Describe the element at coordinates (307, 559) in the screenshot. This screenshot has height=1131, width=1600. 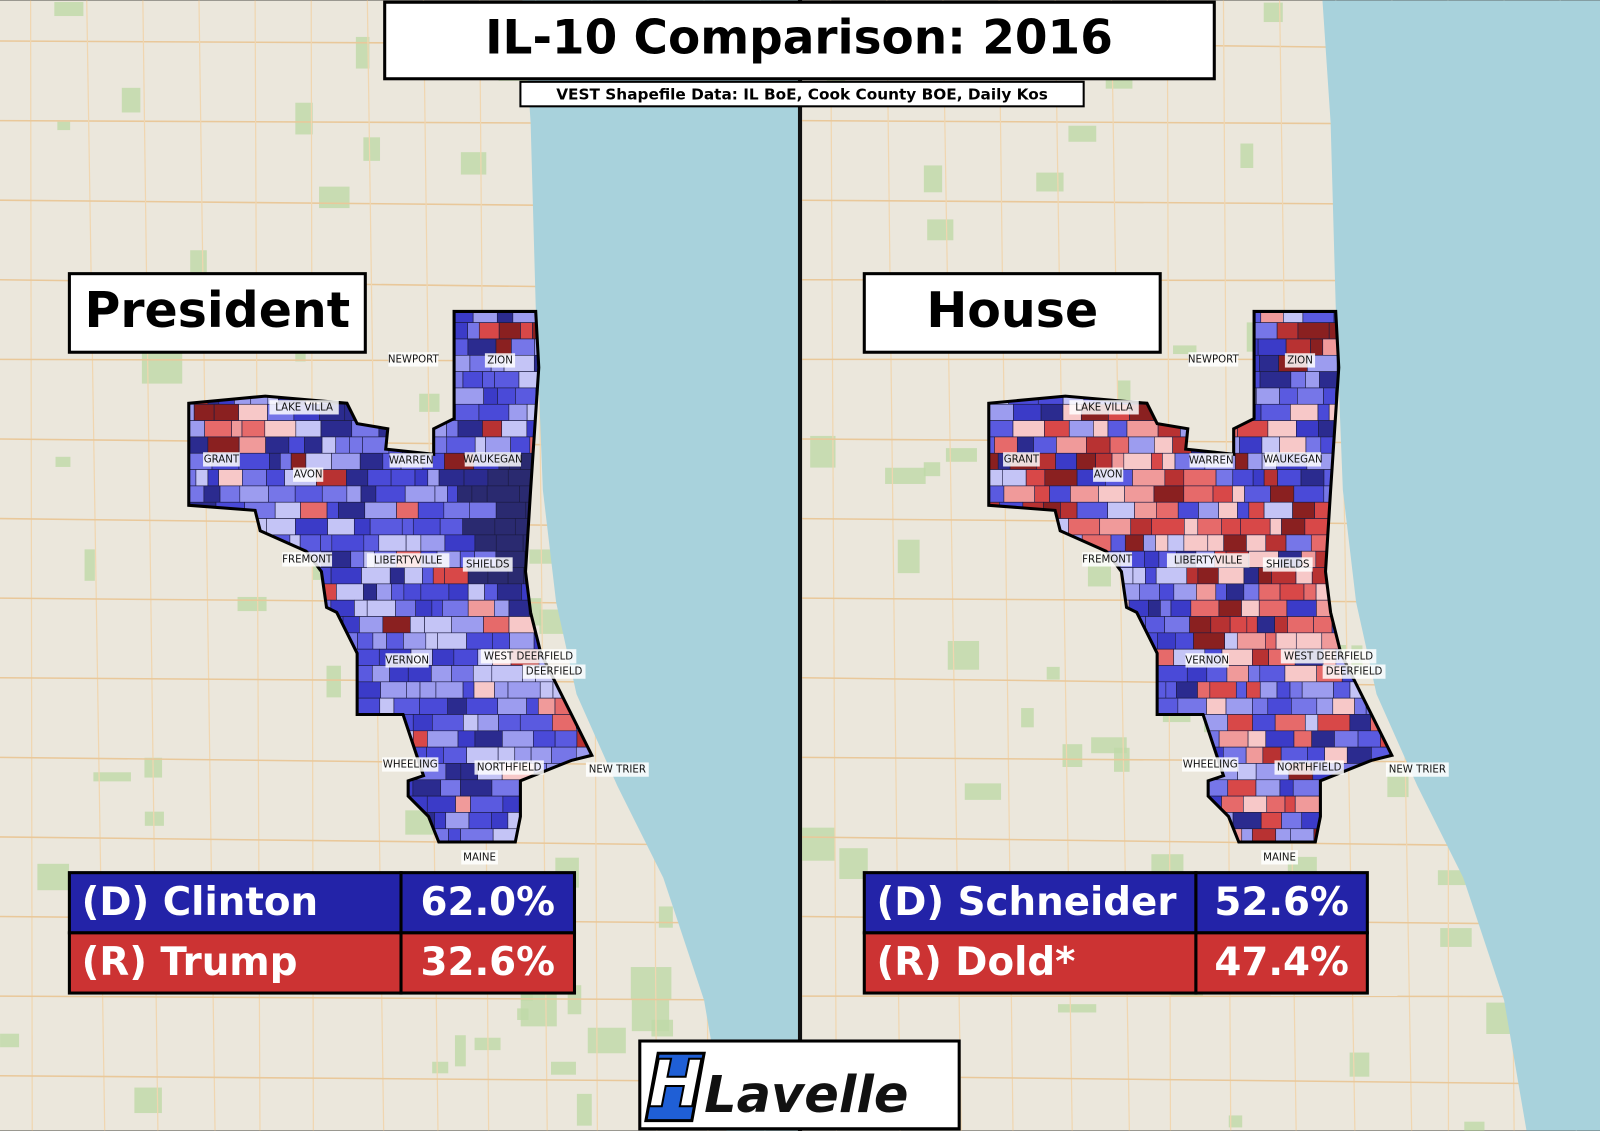
I see `place-label: FREMONT` at that location.